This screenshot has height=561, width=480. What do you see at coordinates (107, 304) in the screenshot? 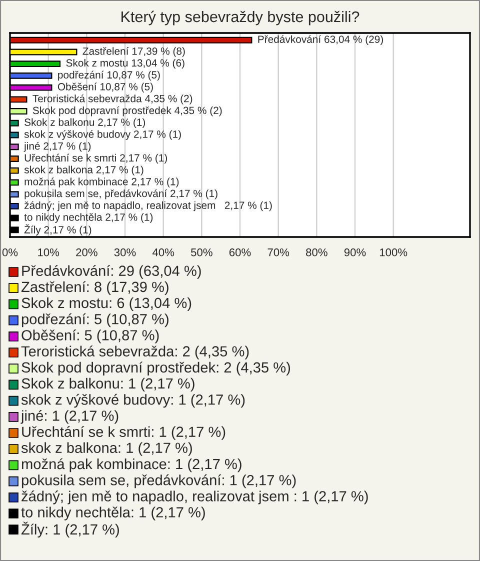
I see `text: Skok z mostu: 6 (13,04 %)` at bounding box center [107, 304].